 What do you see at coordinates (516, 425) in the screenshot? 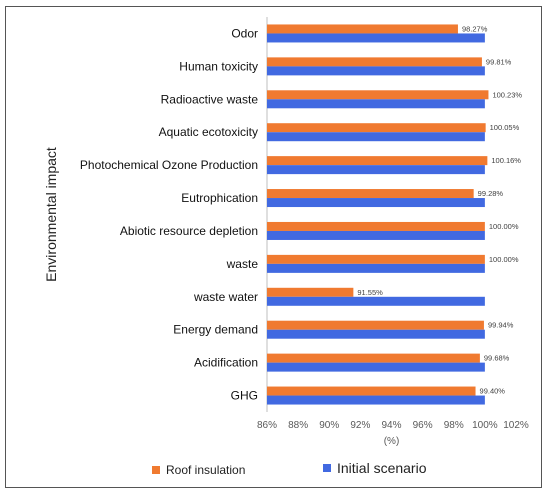
I see `x-tick-label: 102%` at bounding box center [516, 425].